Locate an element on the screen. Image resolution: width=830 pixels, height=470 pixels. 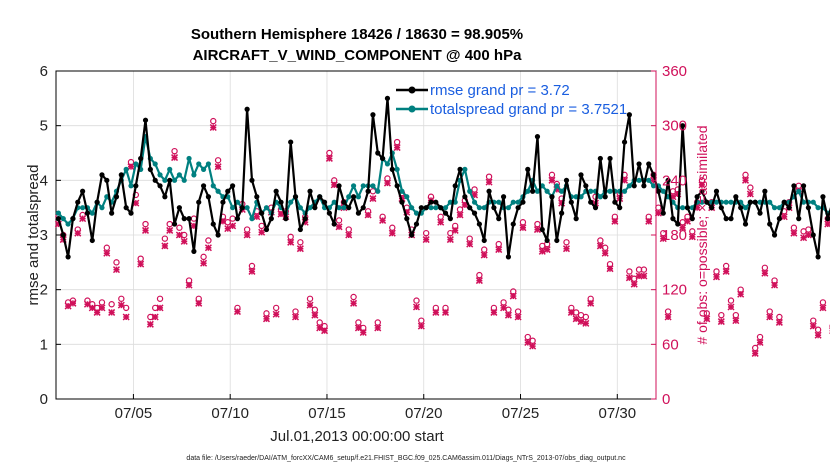
y-tick-label-left: 1 is located at coordinates (44, 344).